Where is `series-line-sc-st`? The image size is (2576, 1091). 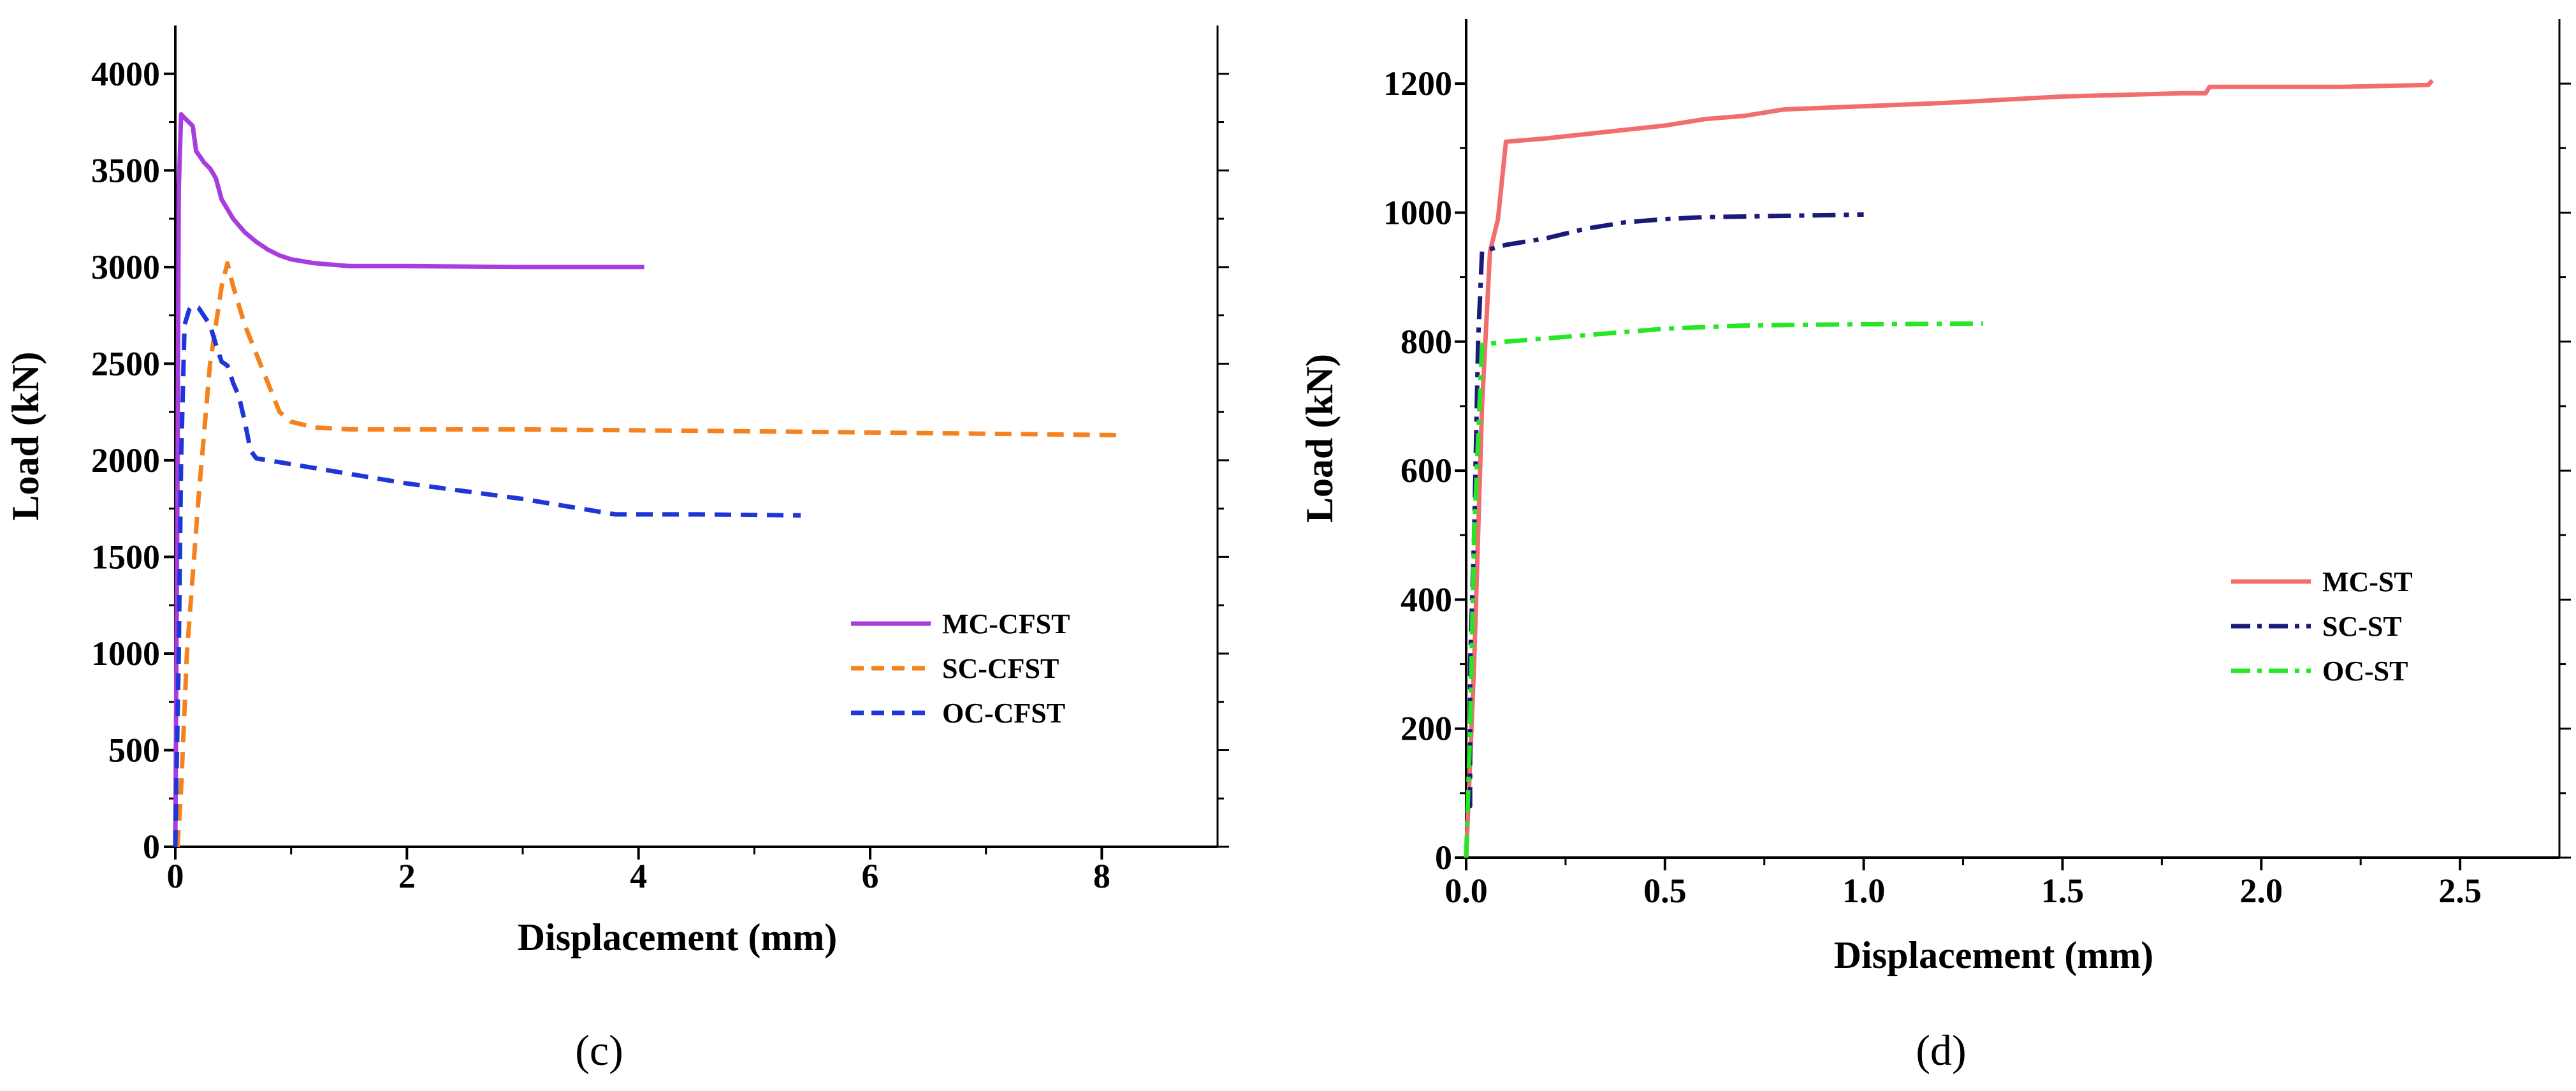
series-line-sc-st is located at coordinates (1665, 510).